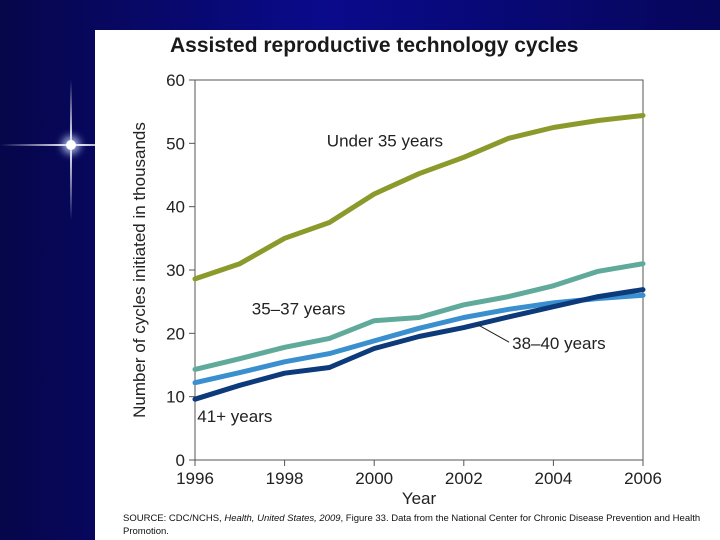 The image size is (720, 540). I want to click on y-tick-label: 60, so click(175, 80).